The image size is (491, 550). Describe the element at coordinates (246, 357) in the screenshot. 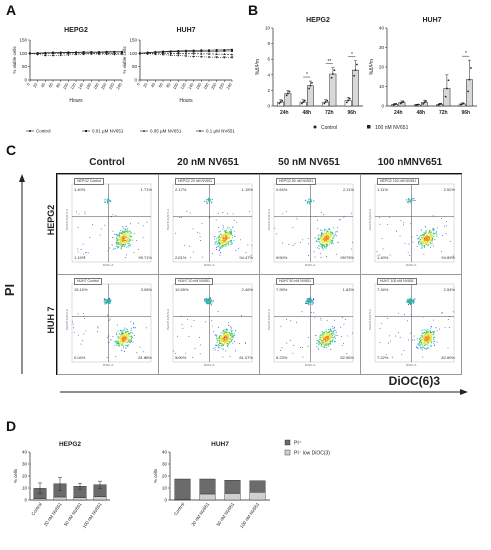

I see `quadrant-lr-value: 81.07%` at that location.